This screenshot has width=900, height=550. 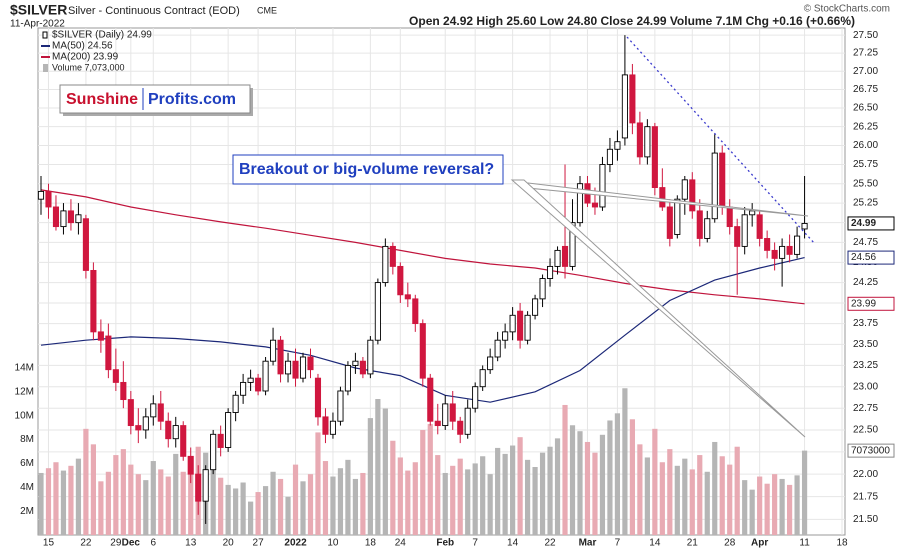 What do you see at coordinates (863, 303) in the screenshot?
I see `last-value-label: 23.99` at bounding box center [863, 303].